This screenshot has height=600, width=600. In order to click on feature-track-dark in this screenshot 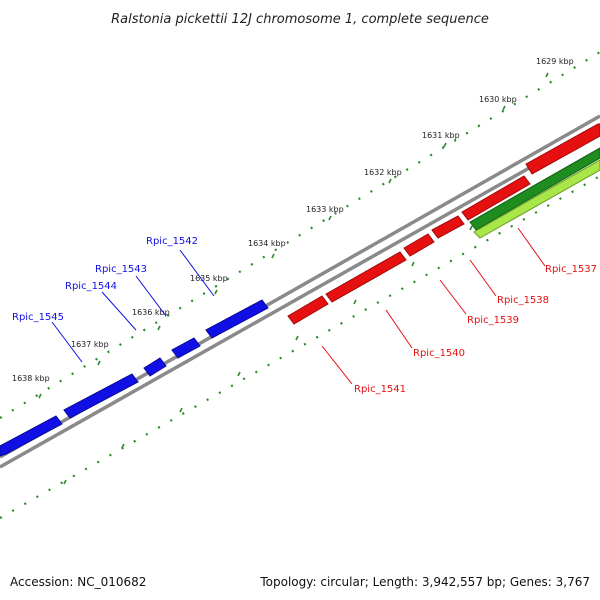, I will do `click(534, 189)`.